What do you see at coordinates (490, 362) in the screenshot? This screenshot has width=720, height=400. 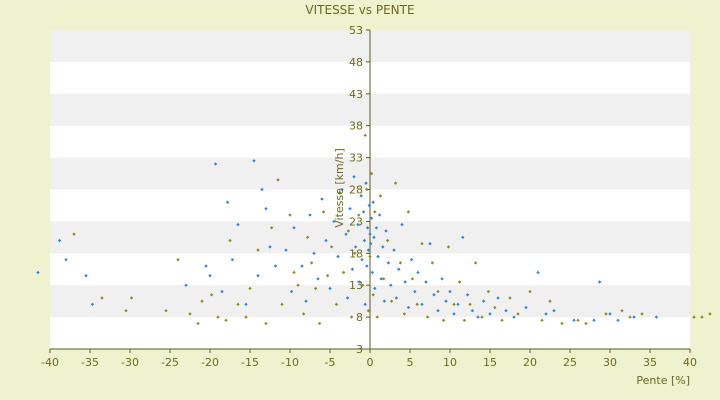 I see `x-tick-label: 15` at bounding box center [490, 362].